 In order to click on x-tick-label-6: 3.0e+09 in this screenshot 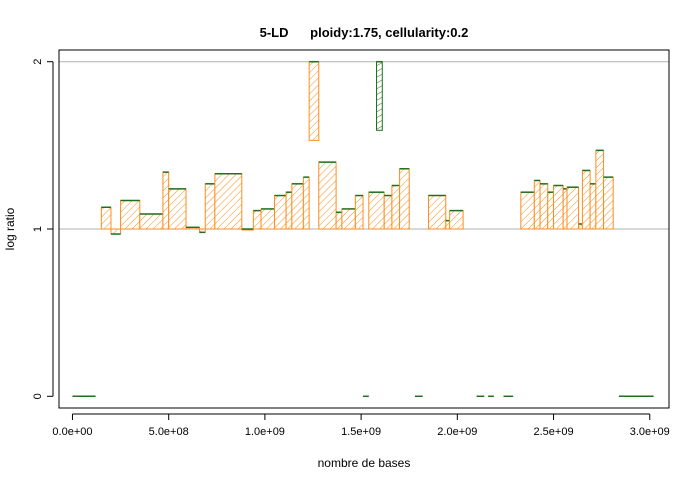, I will do `click(650, 432)`.